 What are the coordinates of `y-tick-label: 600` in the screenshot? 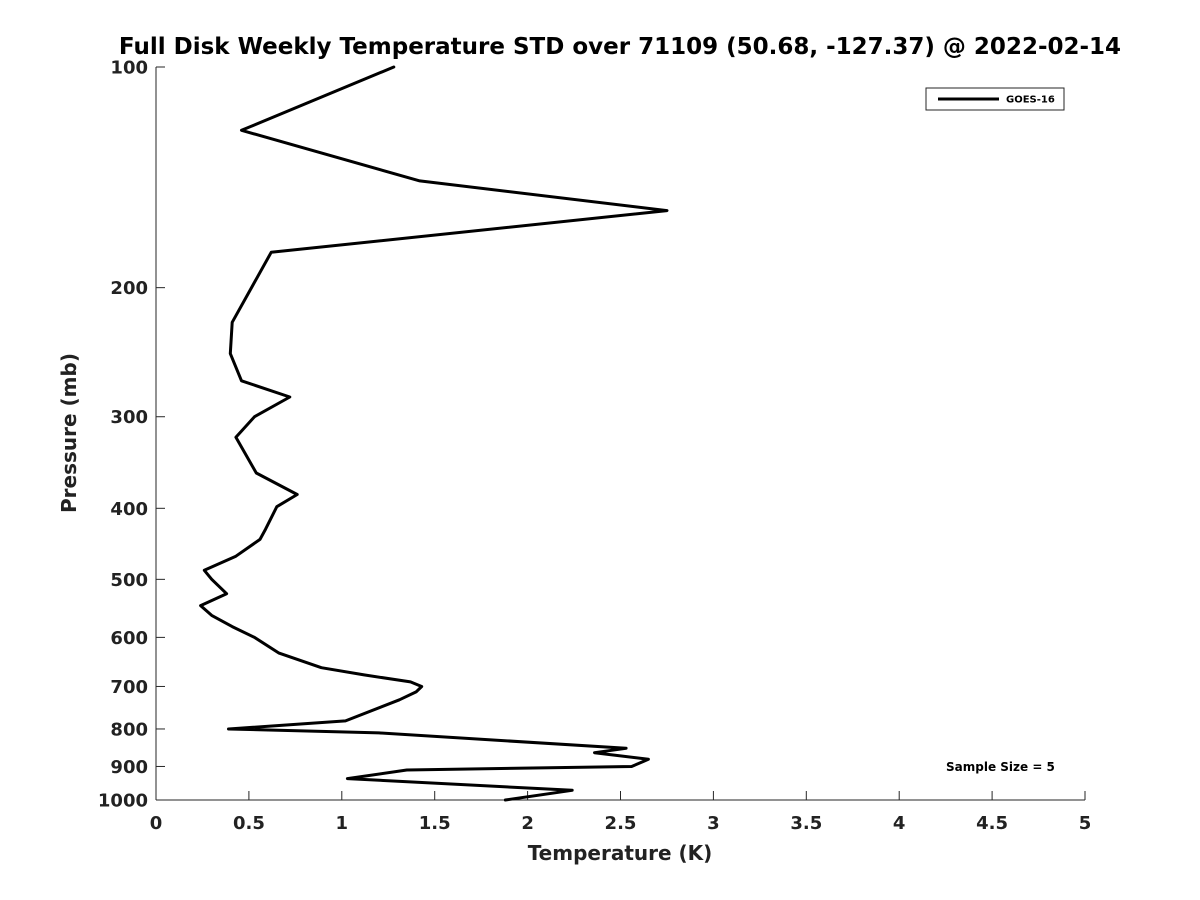 It's located at (129, 638).